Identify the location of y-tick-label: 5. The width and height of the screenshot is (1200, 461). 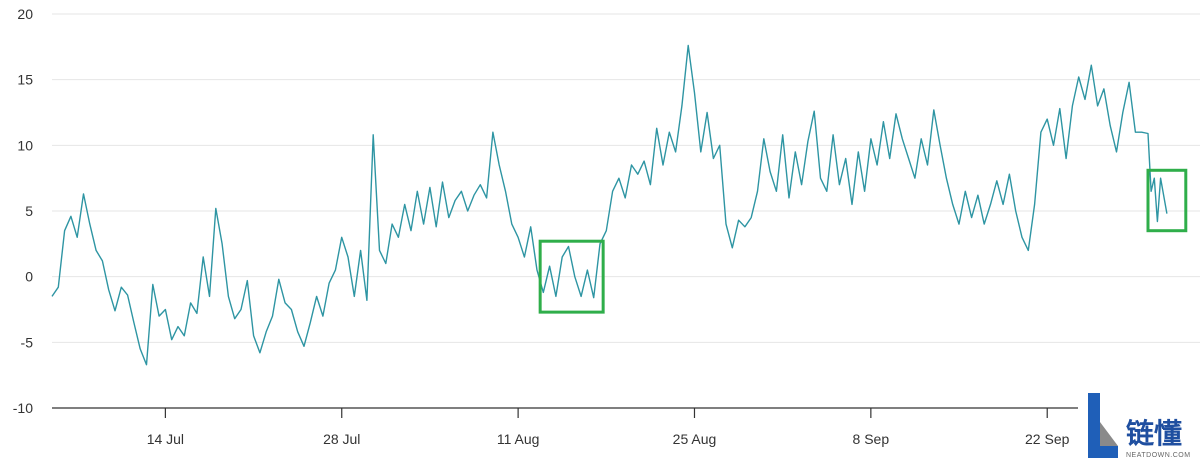
(29, 211).